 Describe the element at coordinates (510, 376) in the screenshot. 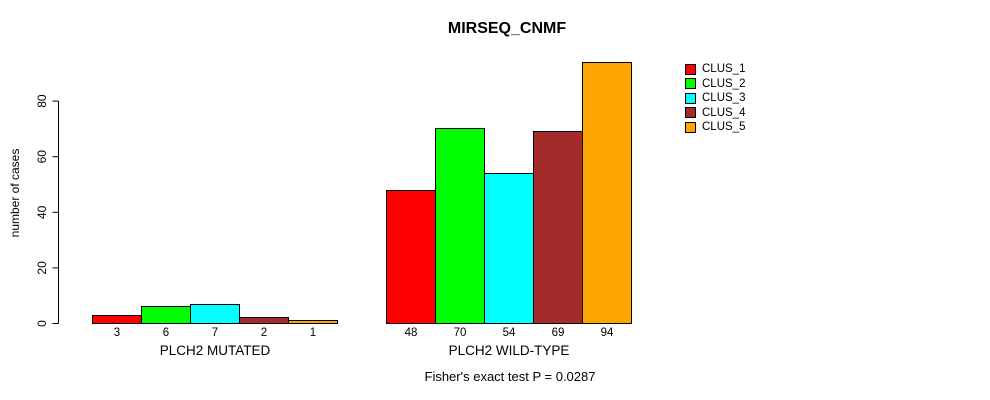

I see `fisher-test-footnote: Fisher's exact test P = 0.0287` at that location.